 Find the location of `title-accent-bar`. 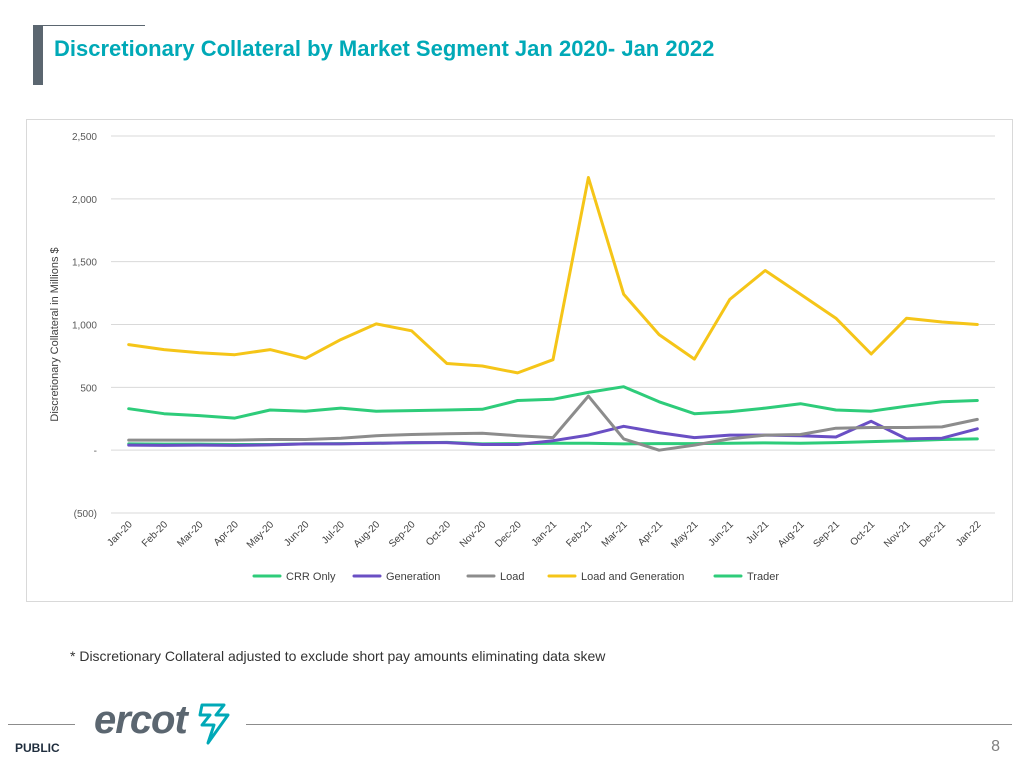

title-accent-bar is located at coordinates (38, 55).